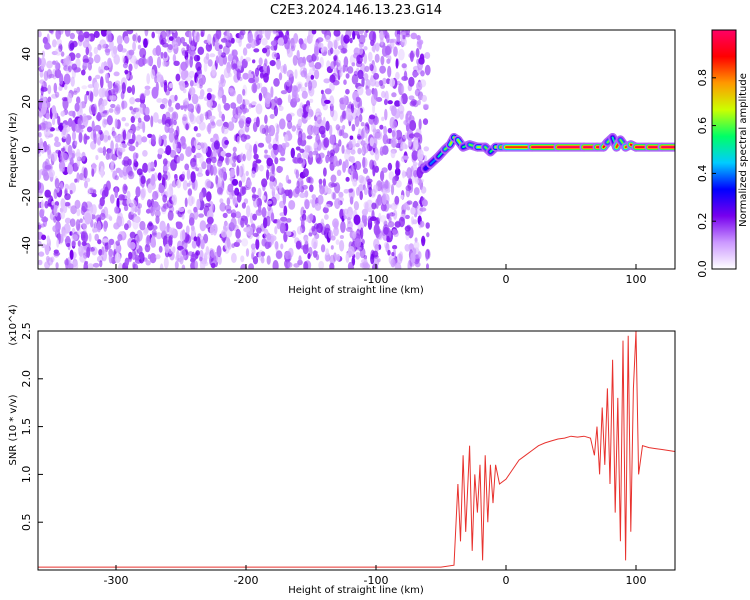 Image resolution: width=750 pixels, height=600 pixels. I want to click on colorbar-tick-label: 0.0, so click(702, 269).